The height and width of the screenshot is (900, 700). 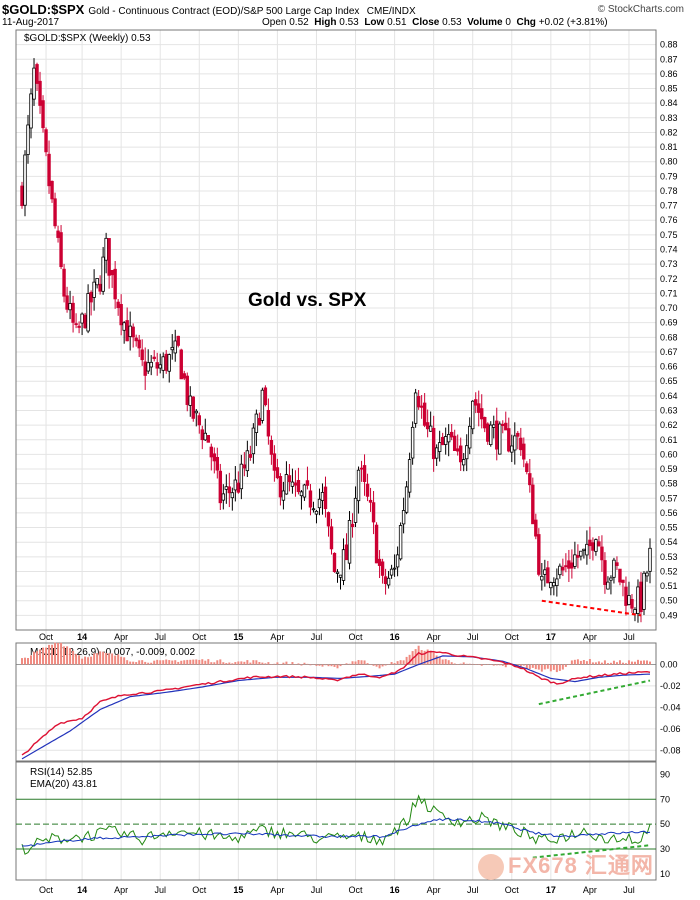 What do you see at coordinates (640, 9) in the screenshot?
I see `stockcharts-credit: © StockCharts.com` at bounding box center [640, 9].